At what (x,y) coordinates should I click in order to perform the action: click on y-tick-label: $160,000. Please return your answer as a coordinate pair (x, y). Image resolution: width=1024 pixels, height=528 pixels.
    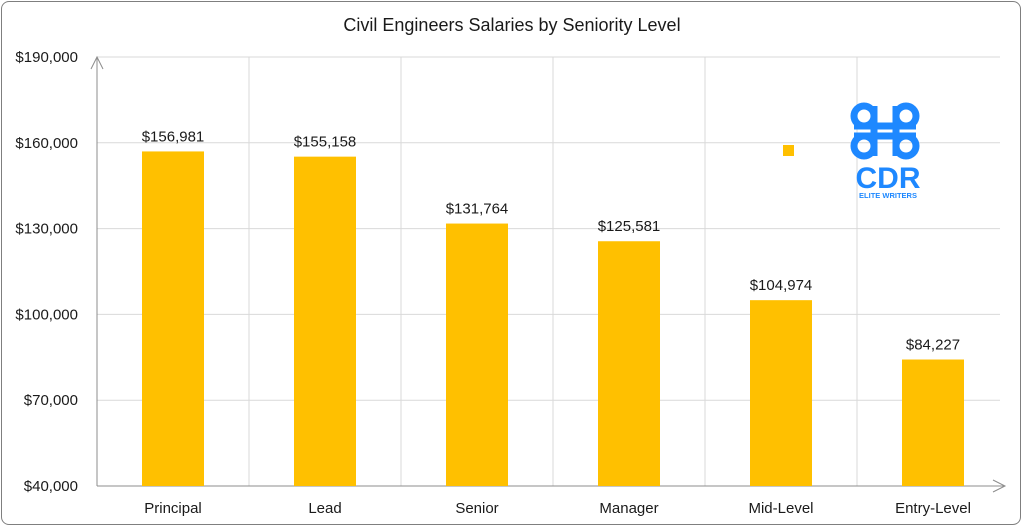
    Looking at the image, I should click on (46, 143).